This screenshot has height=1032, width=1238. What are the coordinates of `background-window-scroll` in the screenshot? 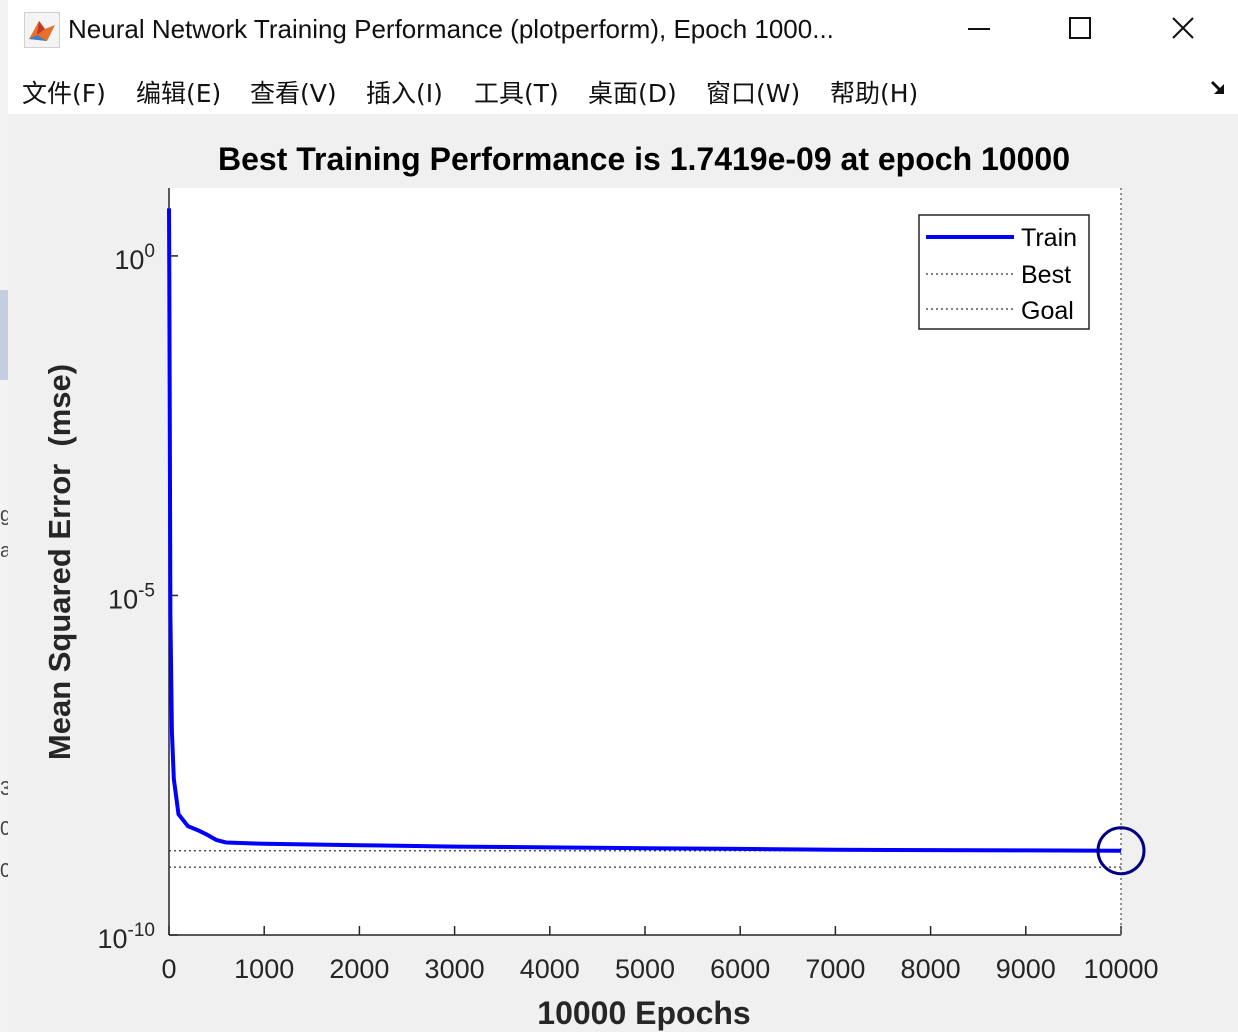 It's located at (4, 335).